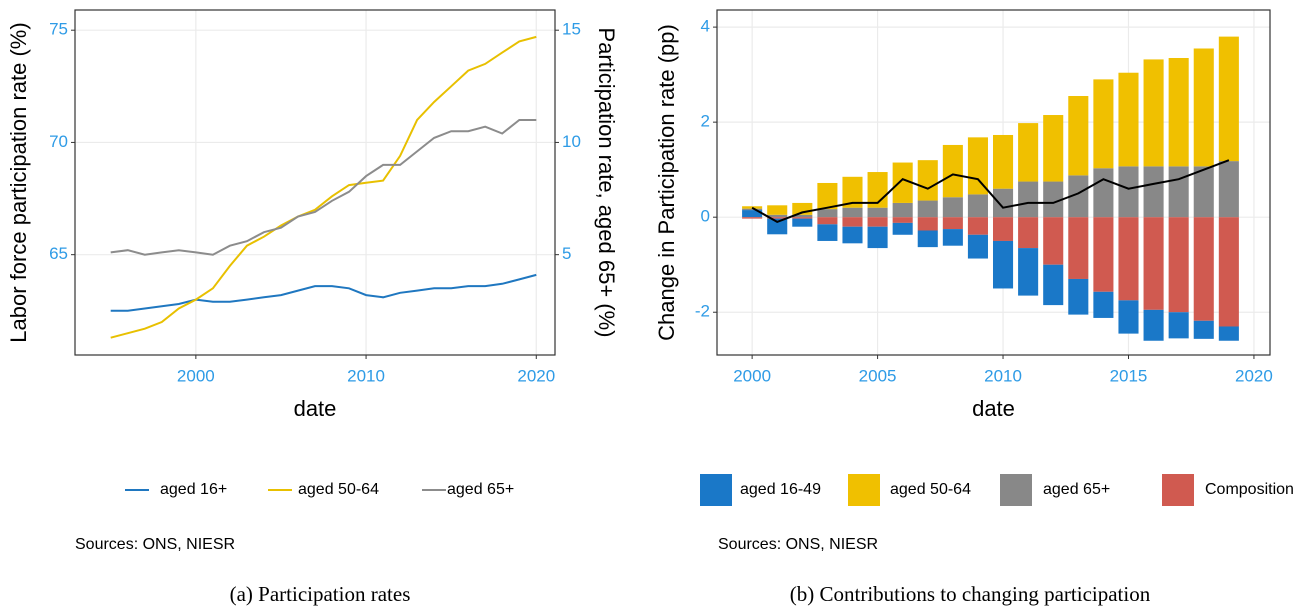  Describe the element at coordinates (878, 375) in the screenshot. I see `x-tick-label: 2005` at that location.